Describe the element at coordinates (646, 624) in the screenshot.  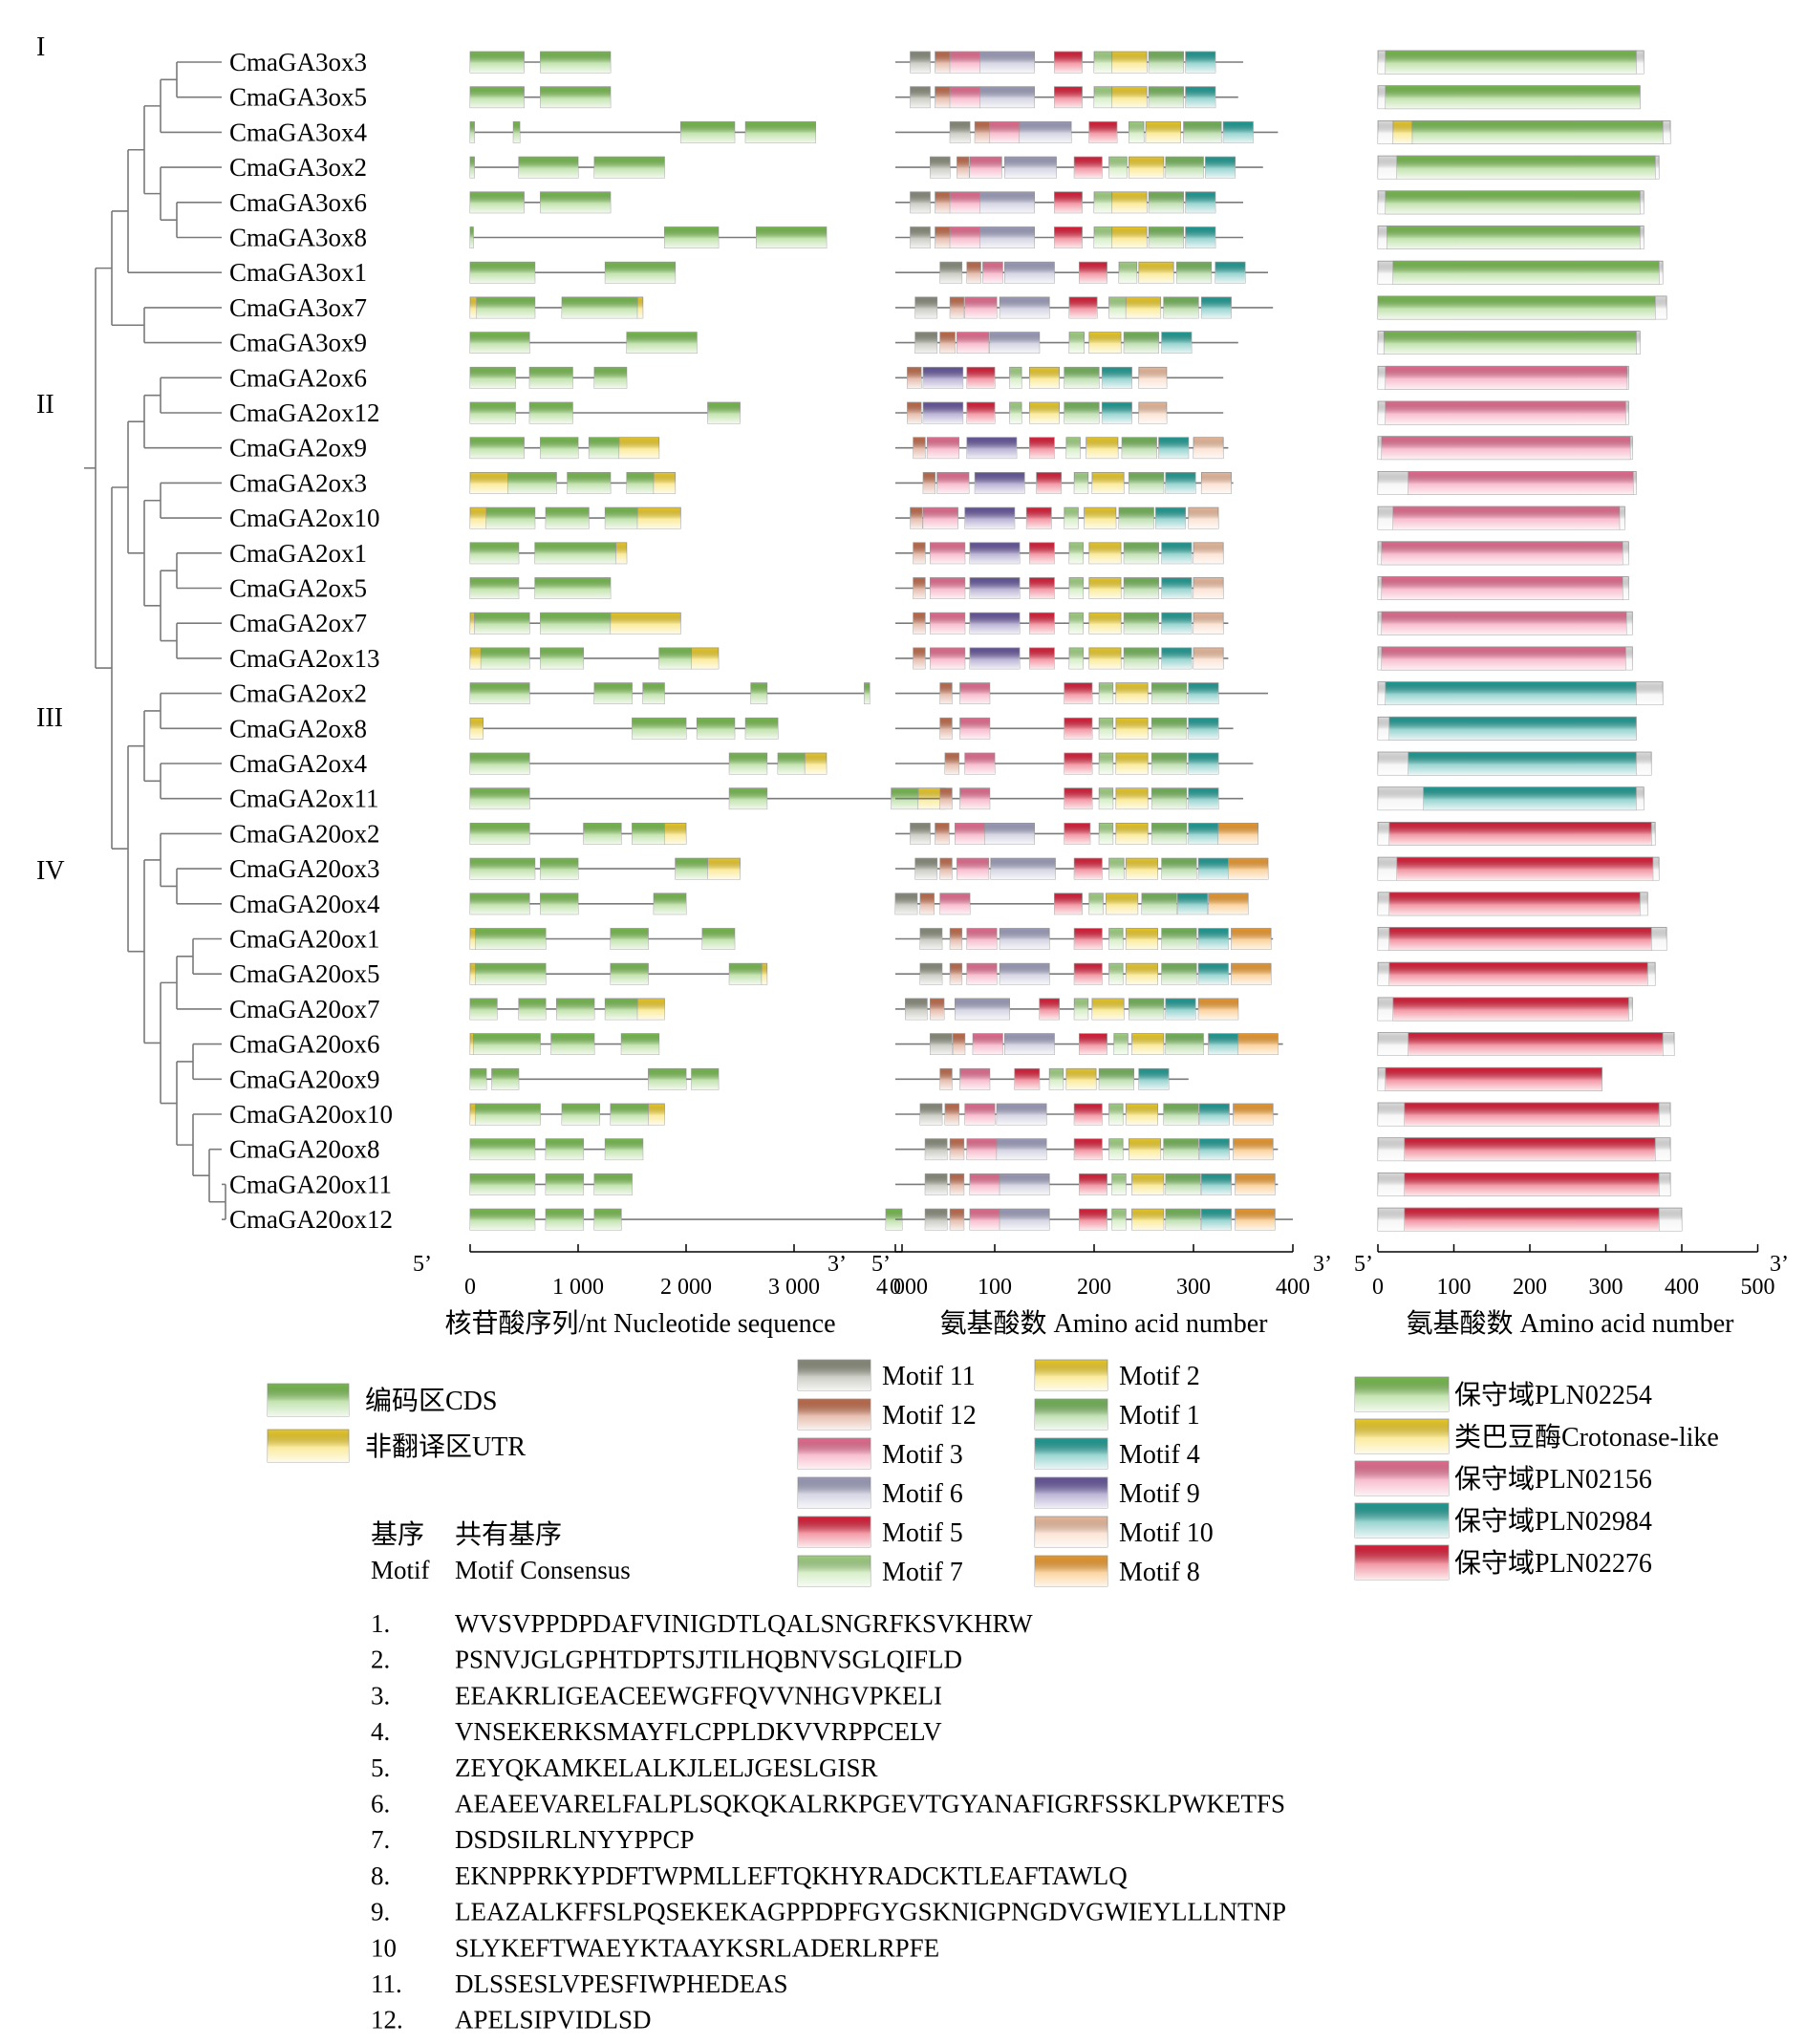
I see `utr-block-shade` at that location.